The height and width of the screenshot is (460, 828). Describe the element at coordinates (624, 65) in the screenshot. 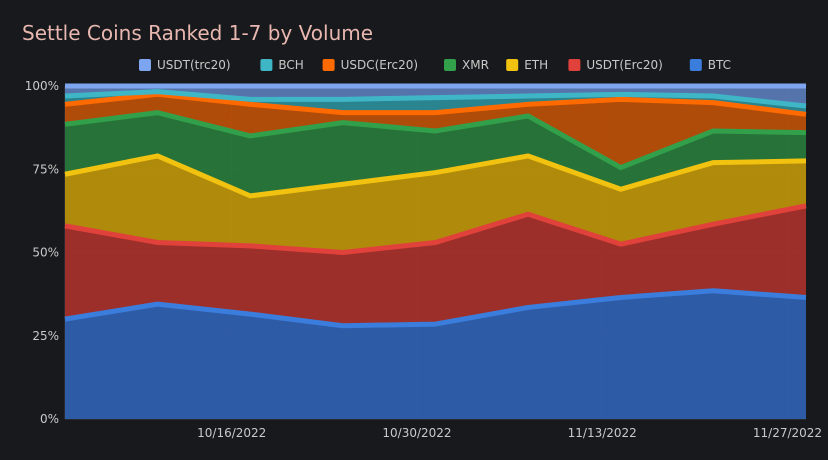

I see `legend-label: USDT(Erc20)` at that location.